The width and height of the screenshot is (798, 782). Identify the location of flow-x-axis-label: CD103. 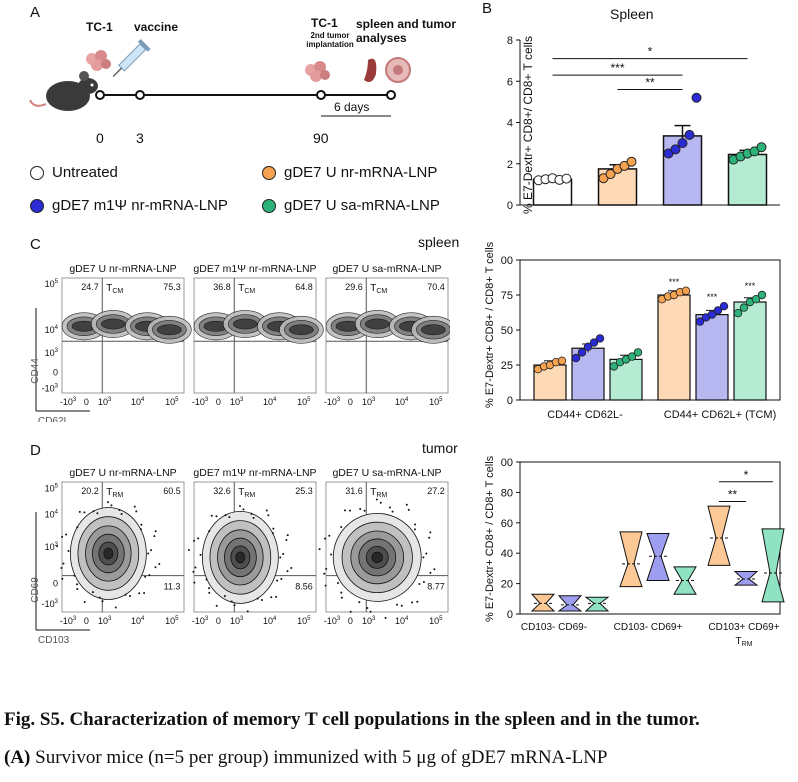
(54, 640).